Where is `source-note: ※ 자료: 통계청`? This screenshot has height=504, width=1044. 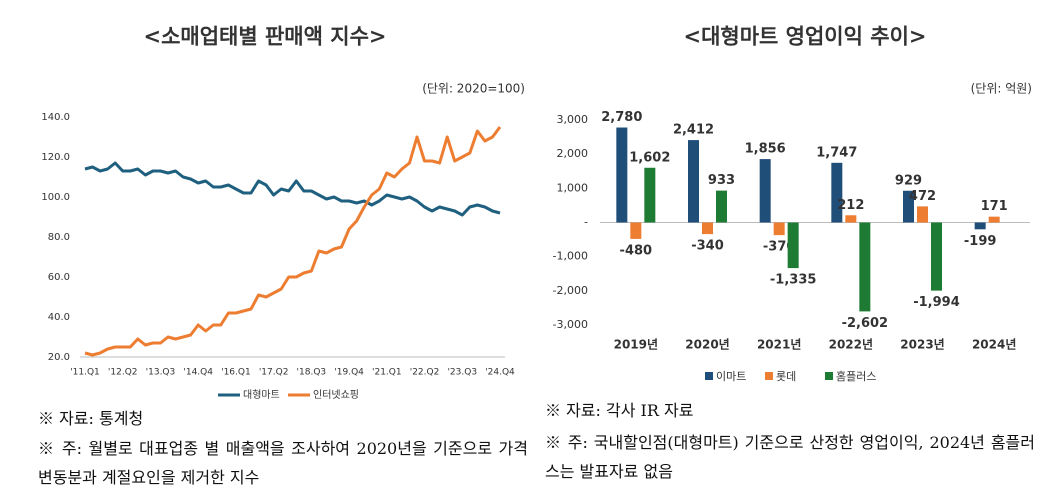 source-note: ※ 자료: 통계청 is located at coordinates (91, 418).